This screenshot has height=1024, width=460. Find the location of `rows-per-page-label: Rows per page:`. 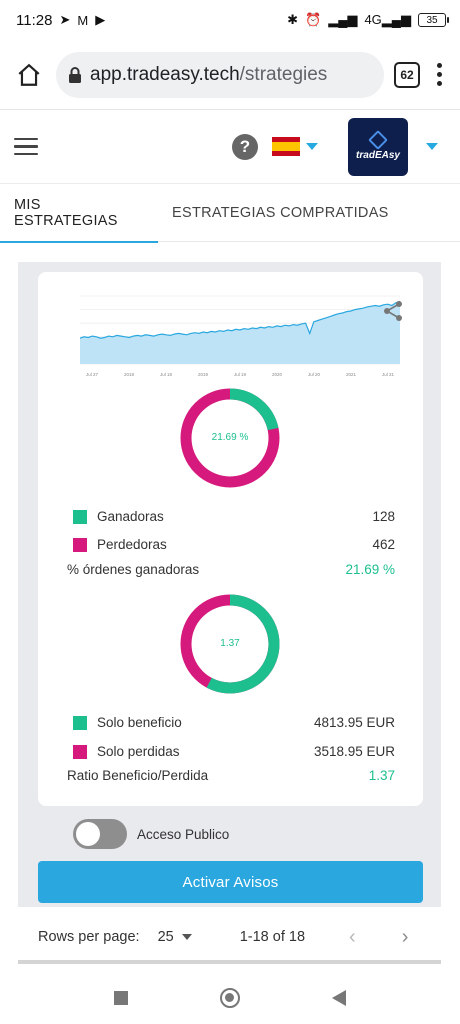

rows-per-page-label: Rows per page: is located at coordinates (89, 937).